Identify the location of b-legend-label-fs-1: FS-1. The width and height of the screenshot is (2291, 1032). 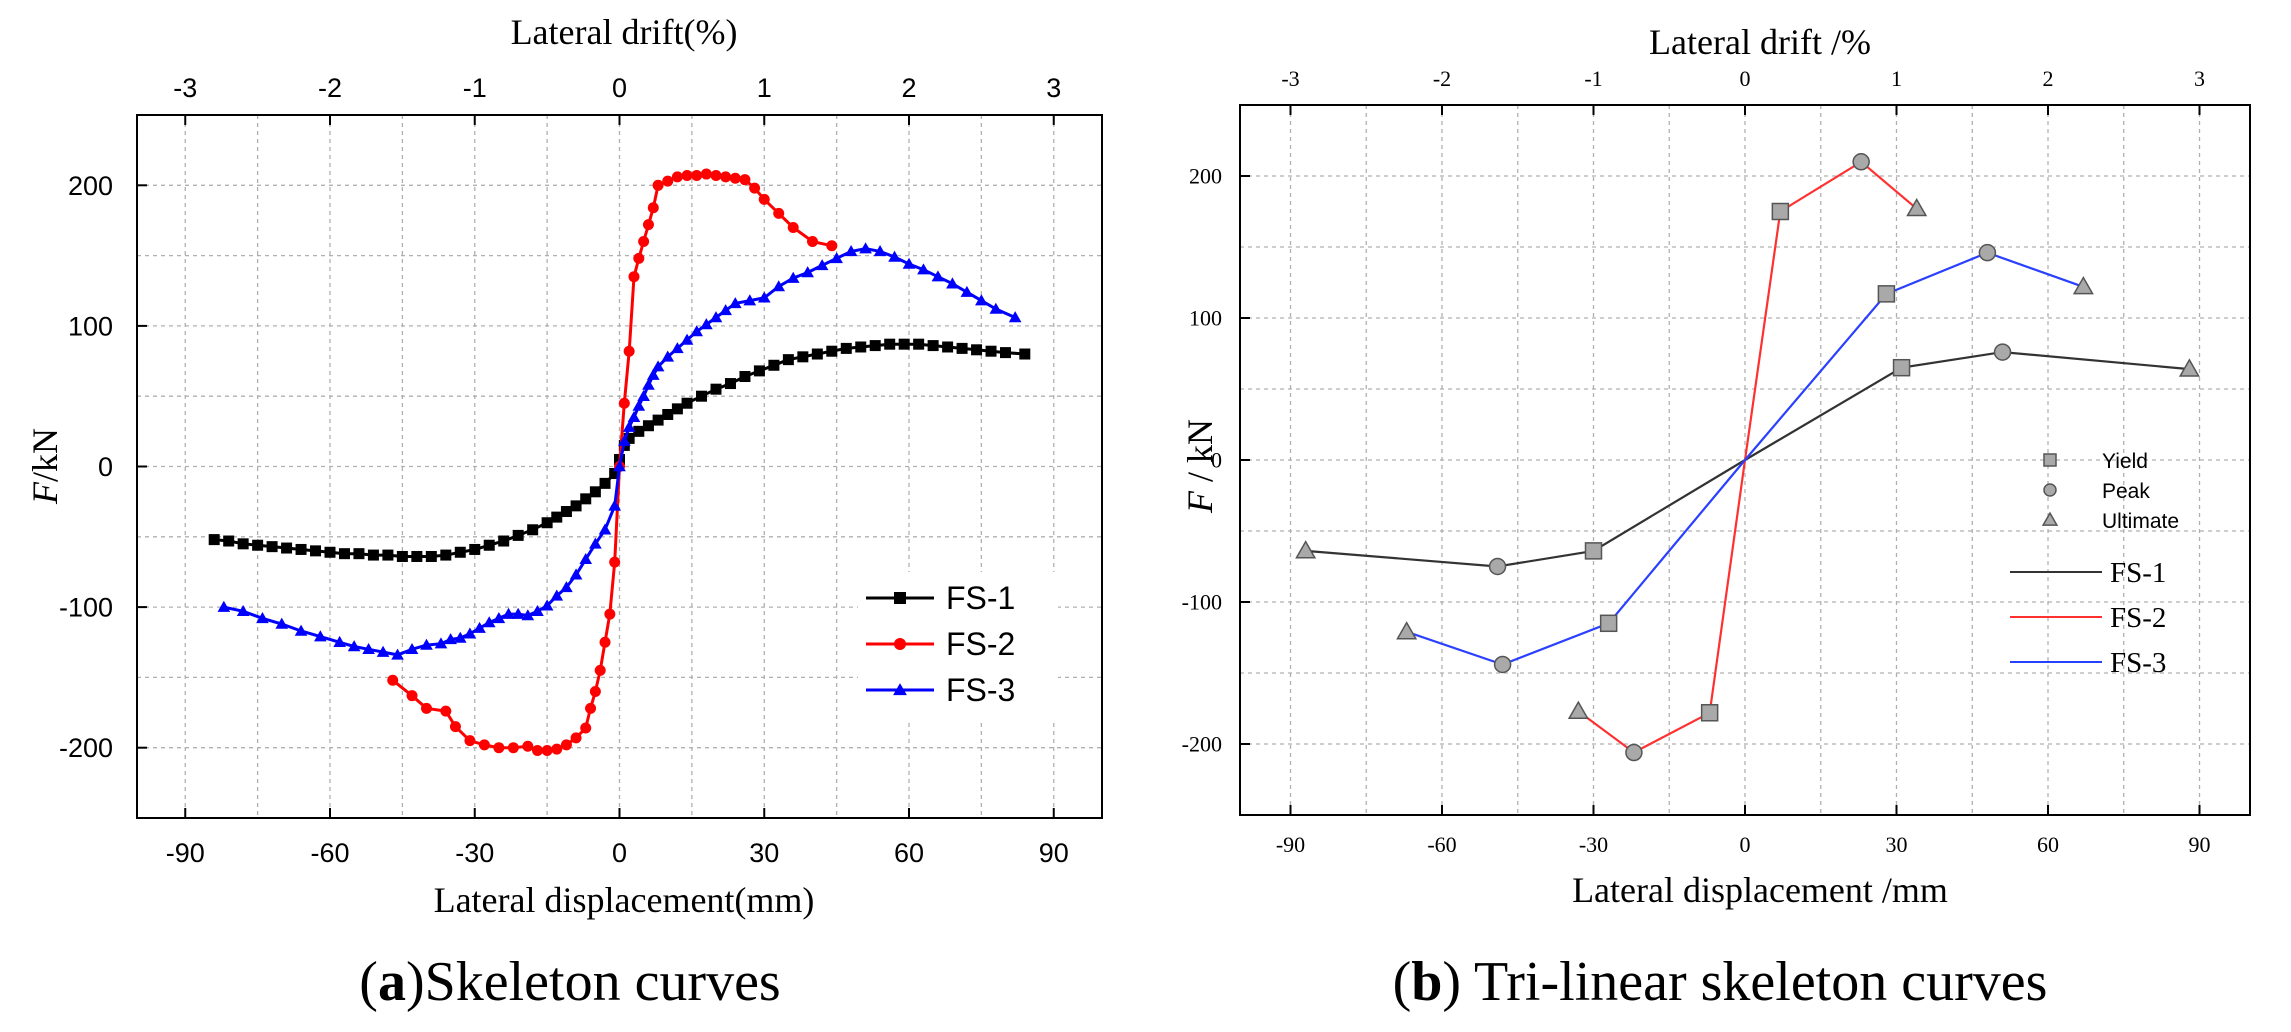
(2138, 573).